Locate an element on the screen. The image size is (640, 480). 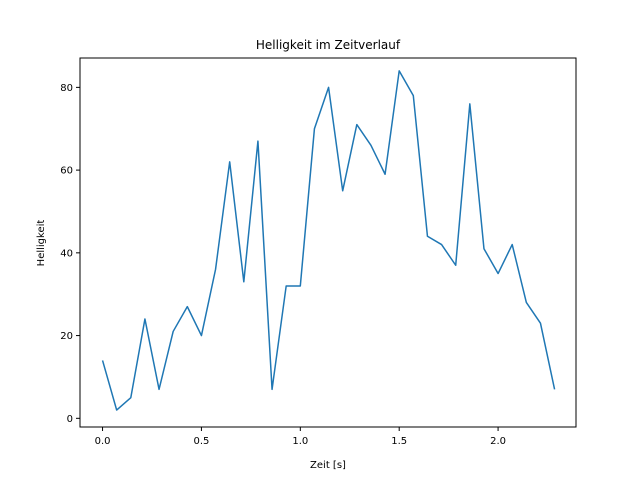
y-axis-label: Helligkeit is located at coordinates (41, 243).